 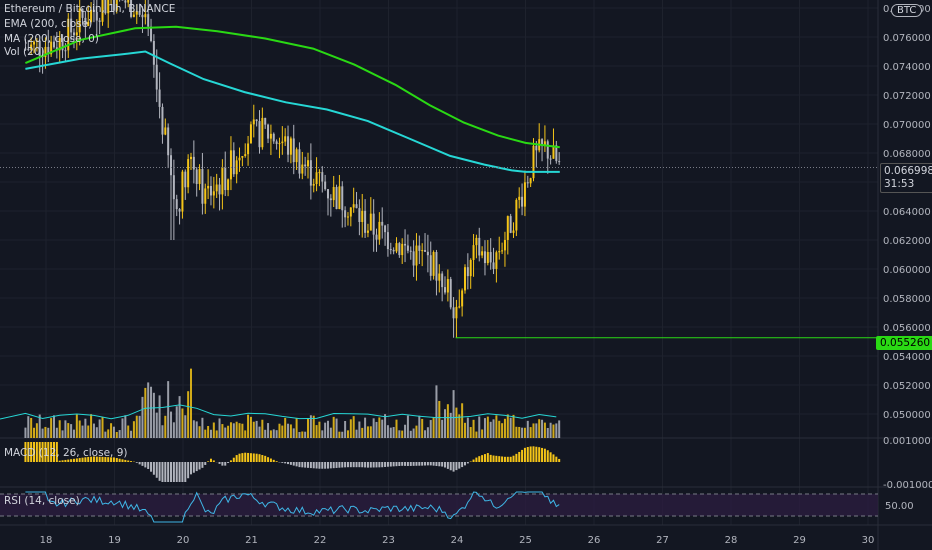 I want to click on ma-200-line, so click(x=292, y=87).